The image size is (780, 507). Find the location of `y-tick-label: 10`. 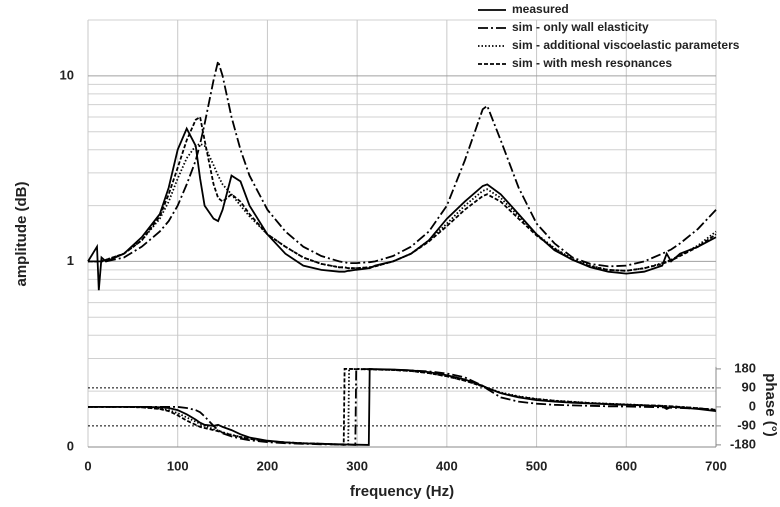

y-tick-label: 10 is located at coordinates (67, 74).